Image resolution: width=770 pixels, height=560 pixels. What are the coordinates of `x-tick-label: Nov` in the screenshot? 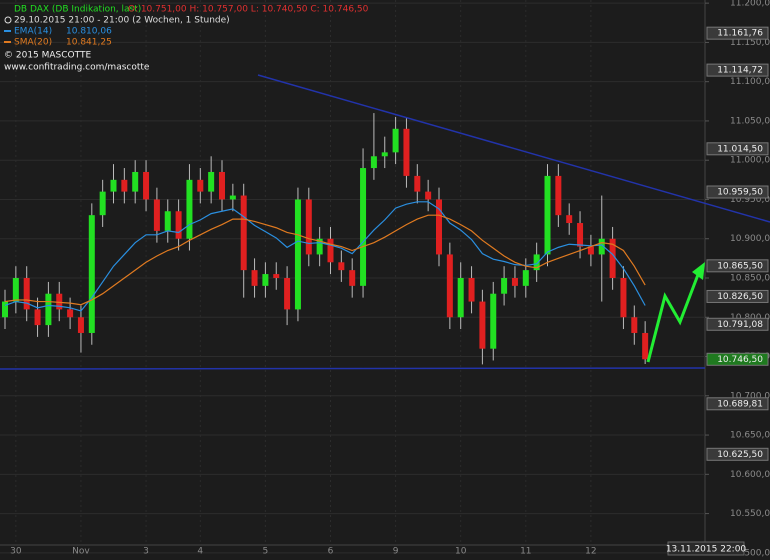 It's located at (81, 552).